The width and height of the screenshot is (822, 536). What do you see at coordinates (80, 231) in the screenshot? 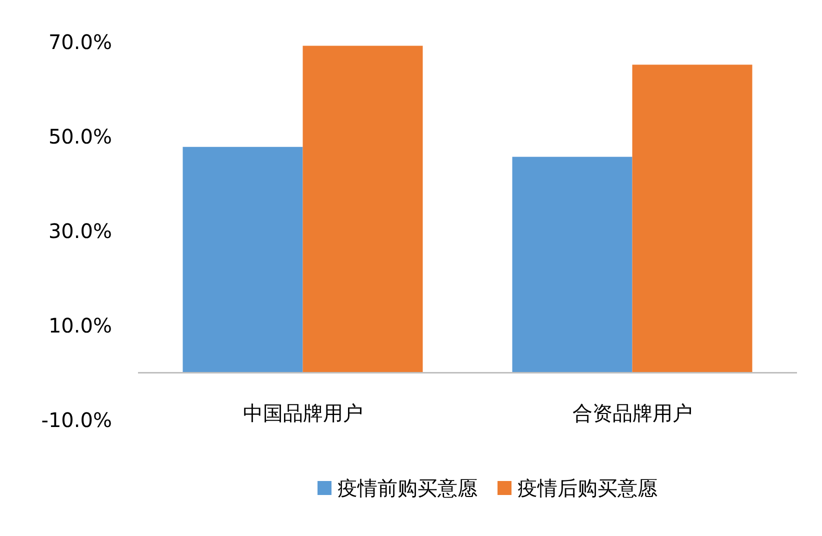
I see `y-tick-label: 30.0%` at bounding box center [80, 231].